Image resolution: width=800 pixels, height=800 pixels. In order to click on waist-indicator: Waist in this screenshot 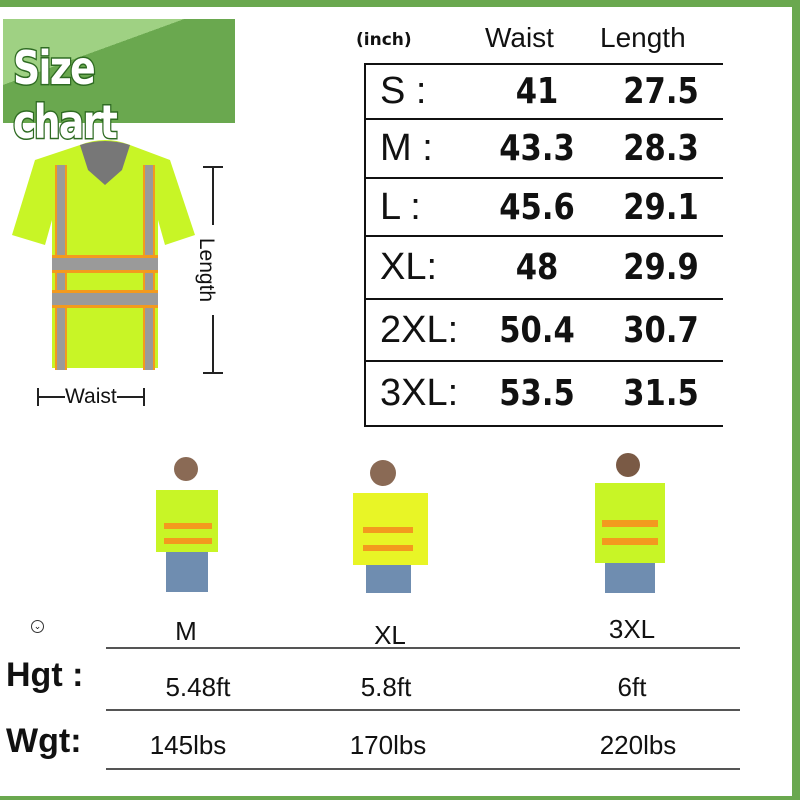, I will do `click(91, 397)`.